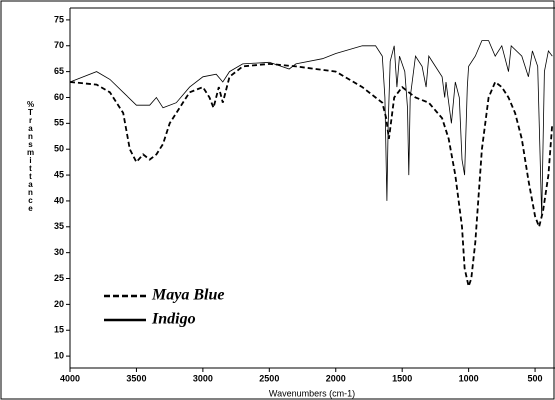 This screenshot has width=555, height=400. What do you see at coordinates (59, 149) in the screenshot?
I see `y-tick-label: 50` at bounding box center [59, 149].